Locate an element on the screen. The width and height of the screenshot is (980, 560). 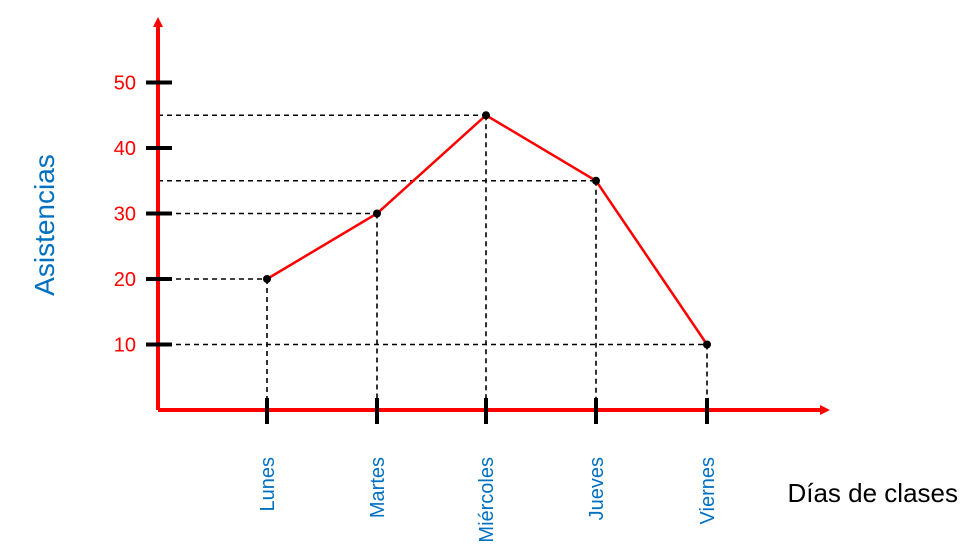
y-tick-label: 50 is located at coordinates (125, 84).